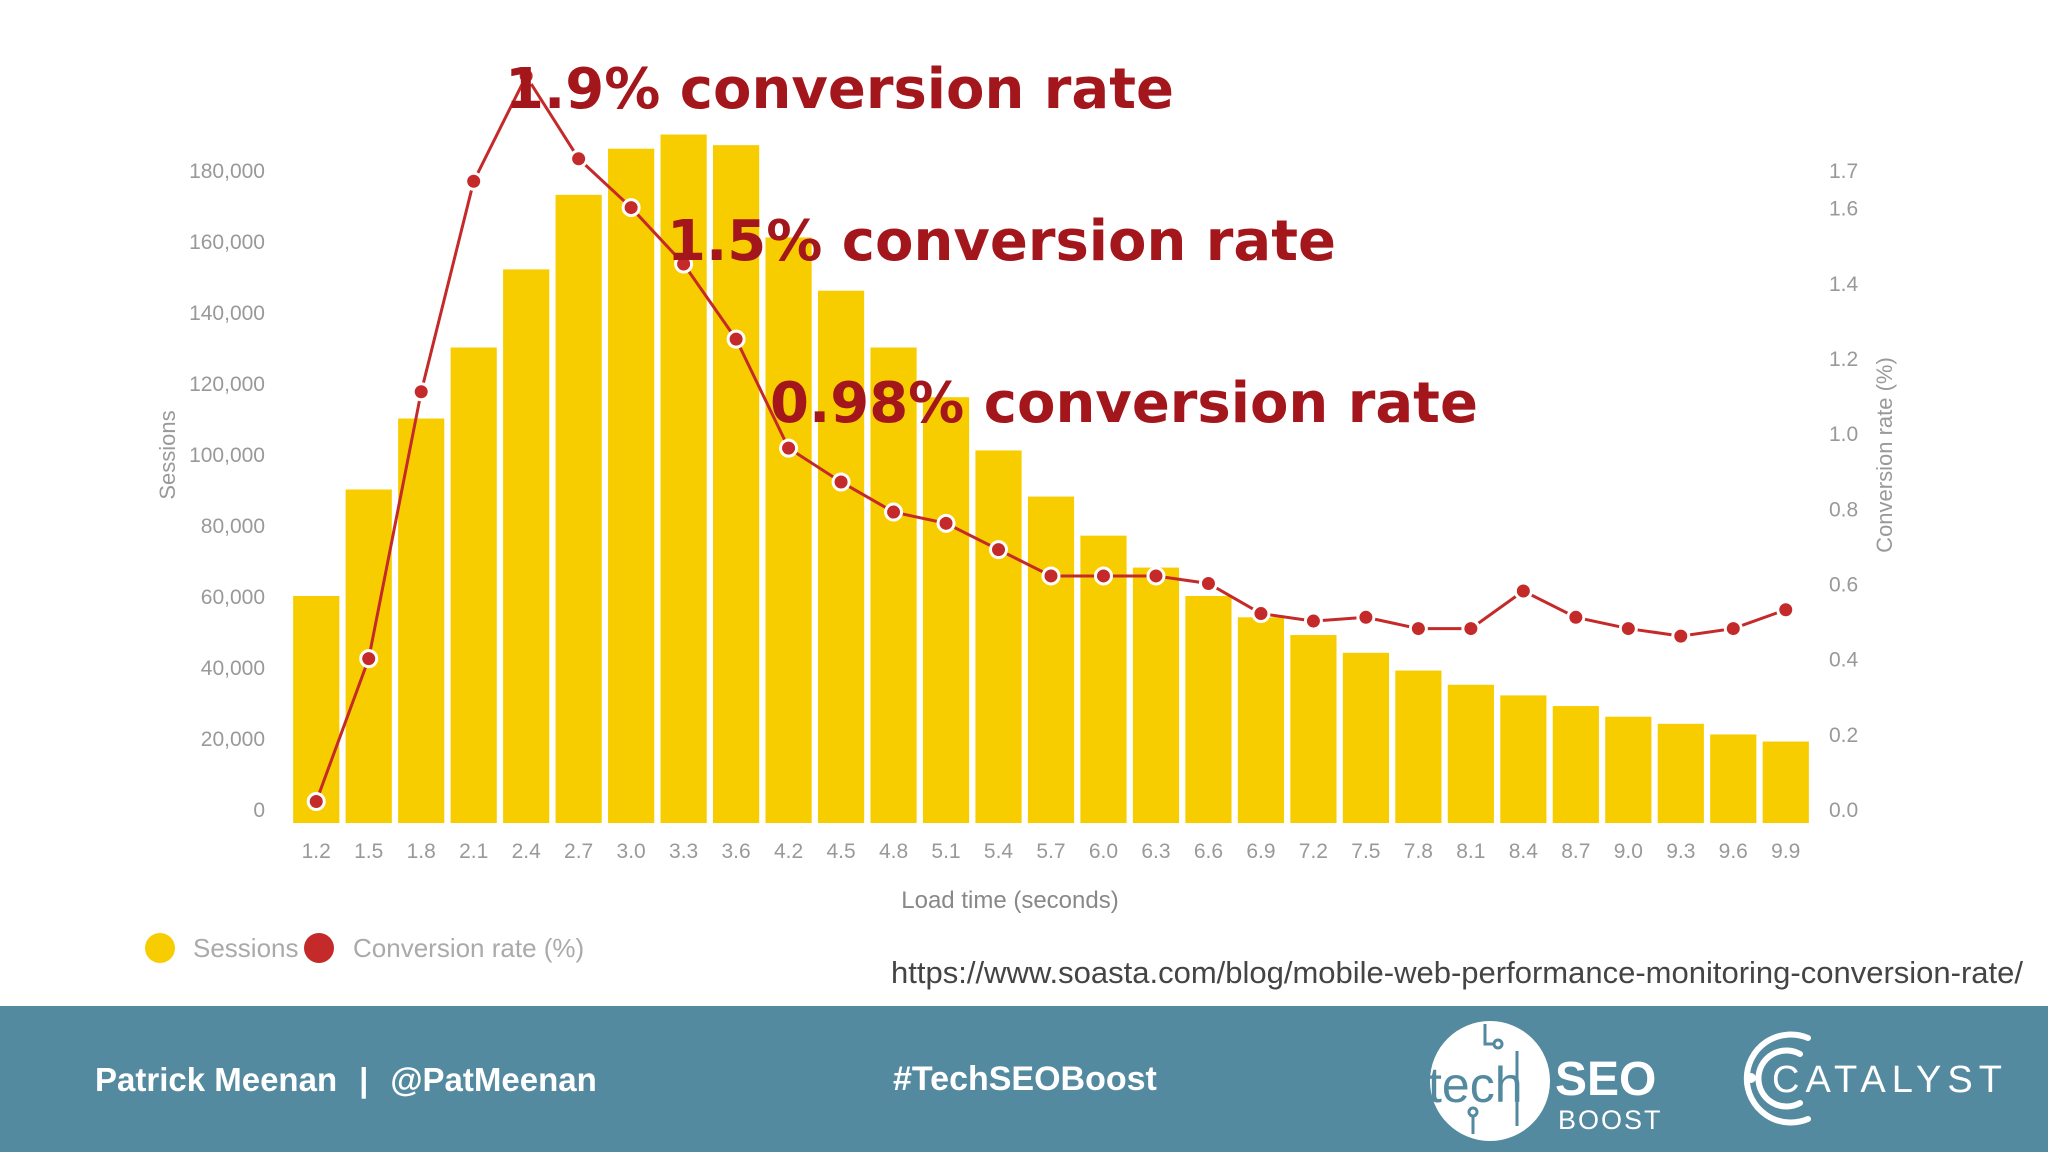 This screenshot has height=1152, width=2048. Describe the element at coordinates (227, 313) in the screenshot. I see `y-tick-label: 140,000` at that location.